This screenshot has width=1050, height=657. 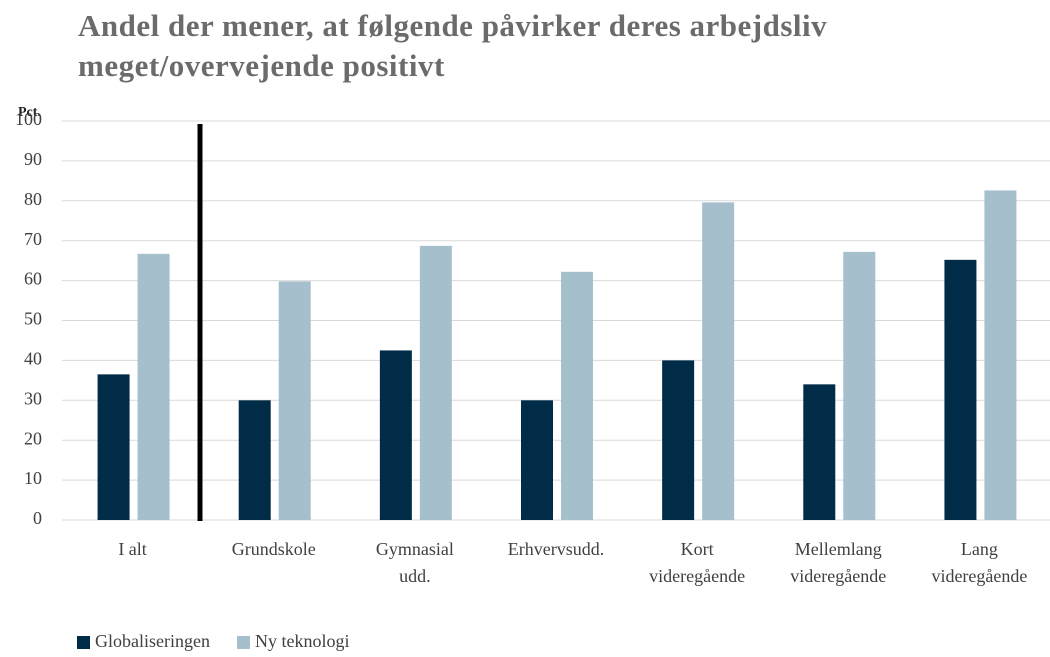 What do you see at coordinates (33, 359) in the screenshot?
I see `y-tick-label: 40` at bounding box center [33, 359].